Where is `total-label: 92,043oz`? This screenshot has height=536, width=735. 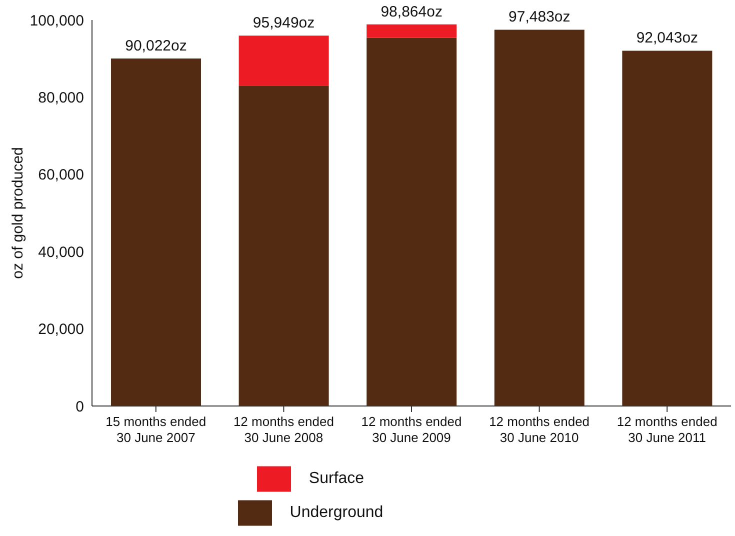 total-label: 92,043oz is located at coordinates (667, 38).